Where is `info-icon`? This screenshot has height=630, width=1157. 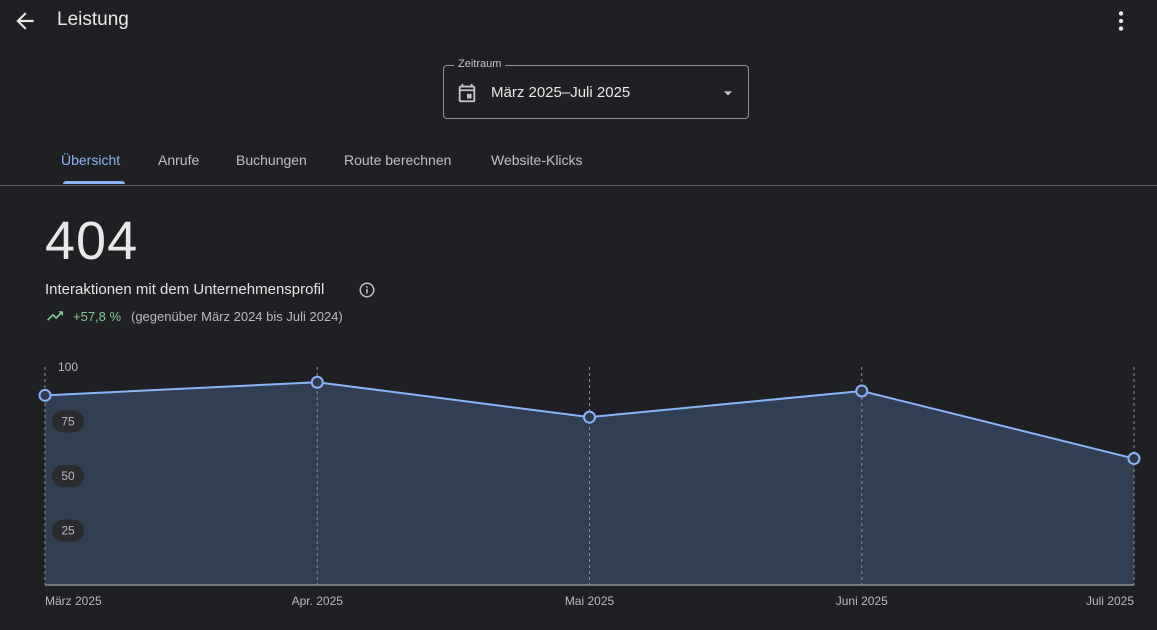 info-icon is located at coordinates (367, 290).